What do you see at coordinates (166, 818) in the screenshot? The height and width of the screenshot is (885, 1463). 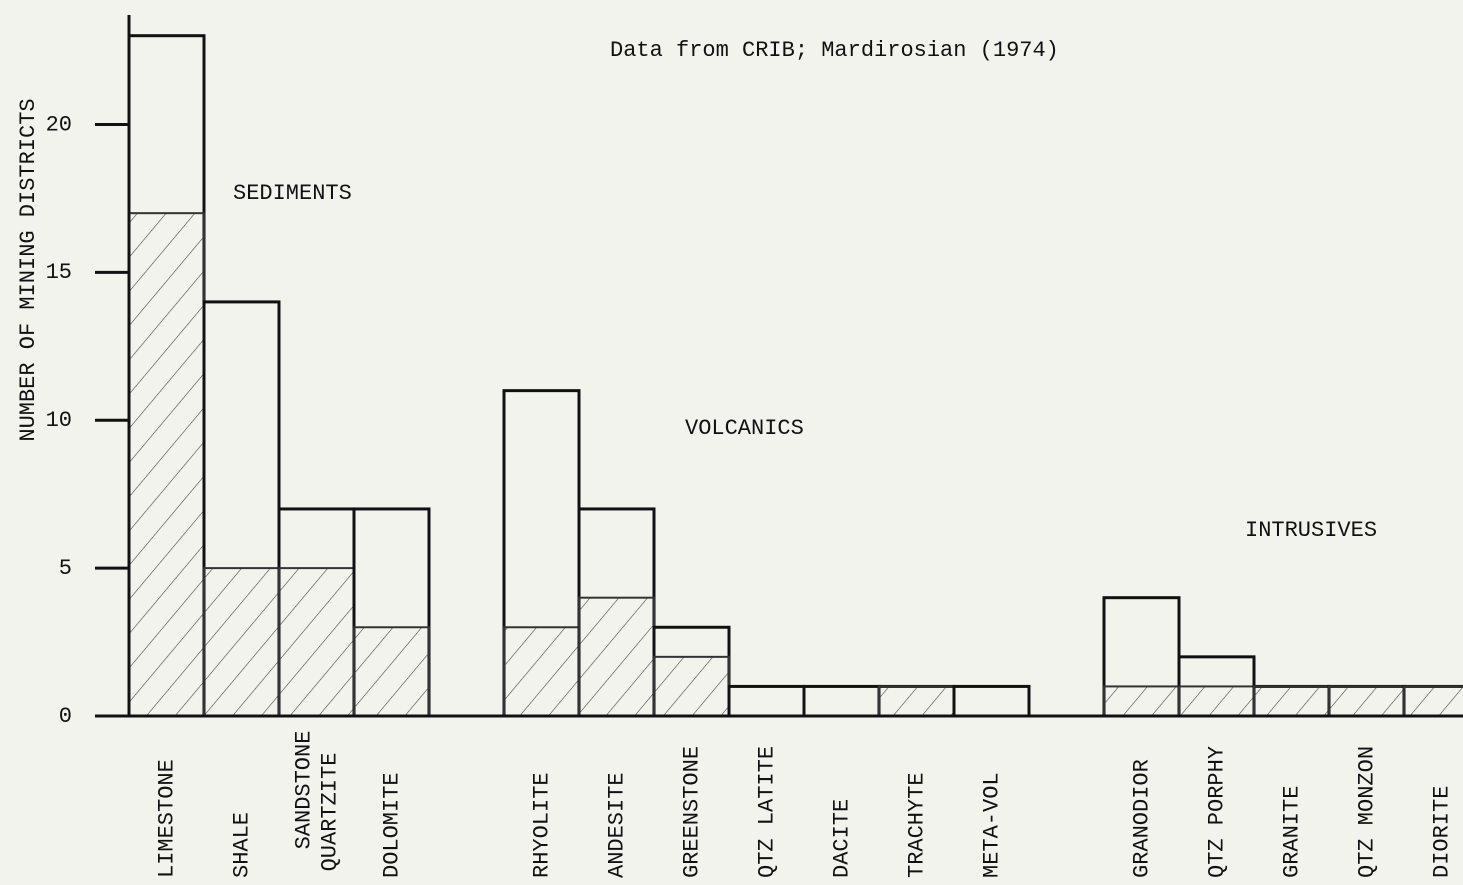 I see `x-tick-label: LIMESTONE` at bounding box center [166, 818].